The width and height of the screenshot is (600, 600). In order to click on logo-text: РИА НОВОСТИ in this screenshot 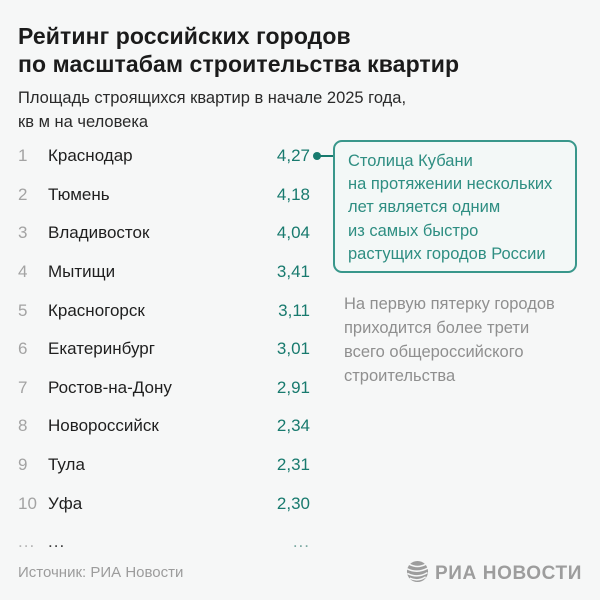, I will do `click(508, 573)`.